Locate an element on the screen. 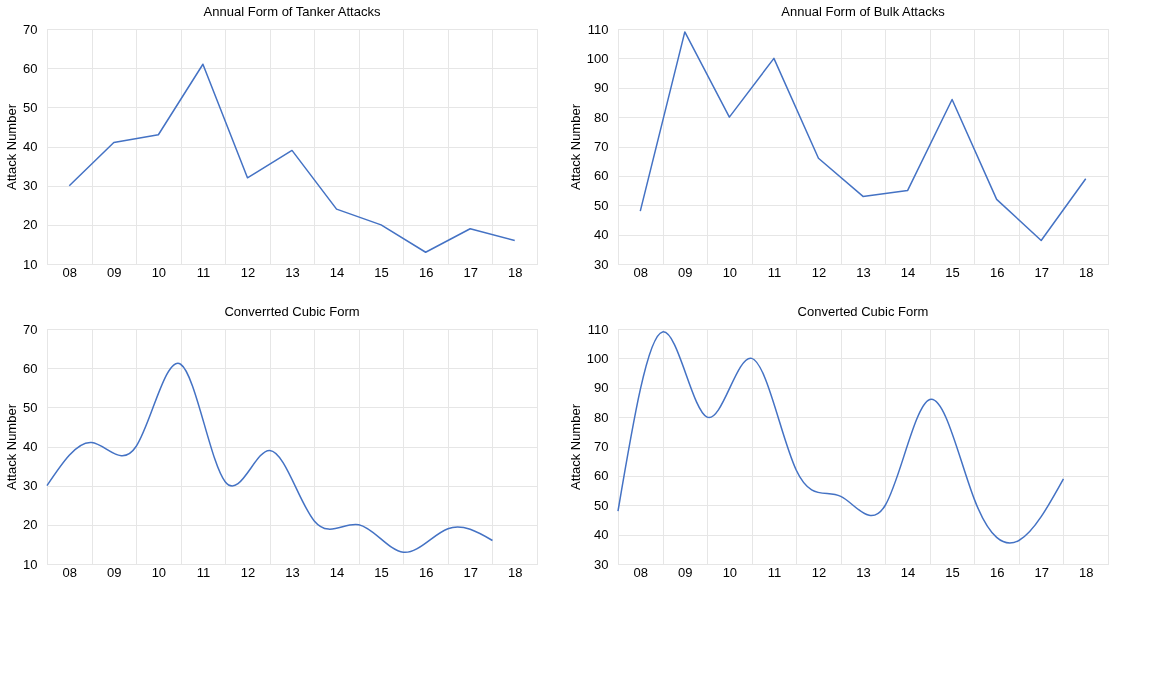 This screenshot has height=686, width=1149. chart-title: Converted Cubic Form is located at coordinates (863, 311).